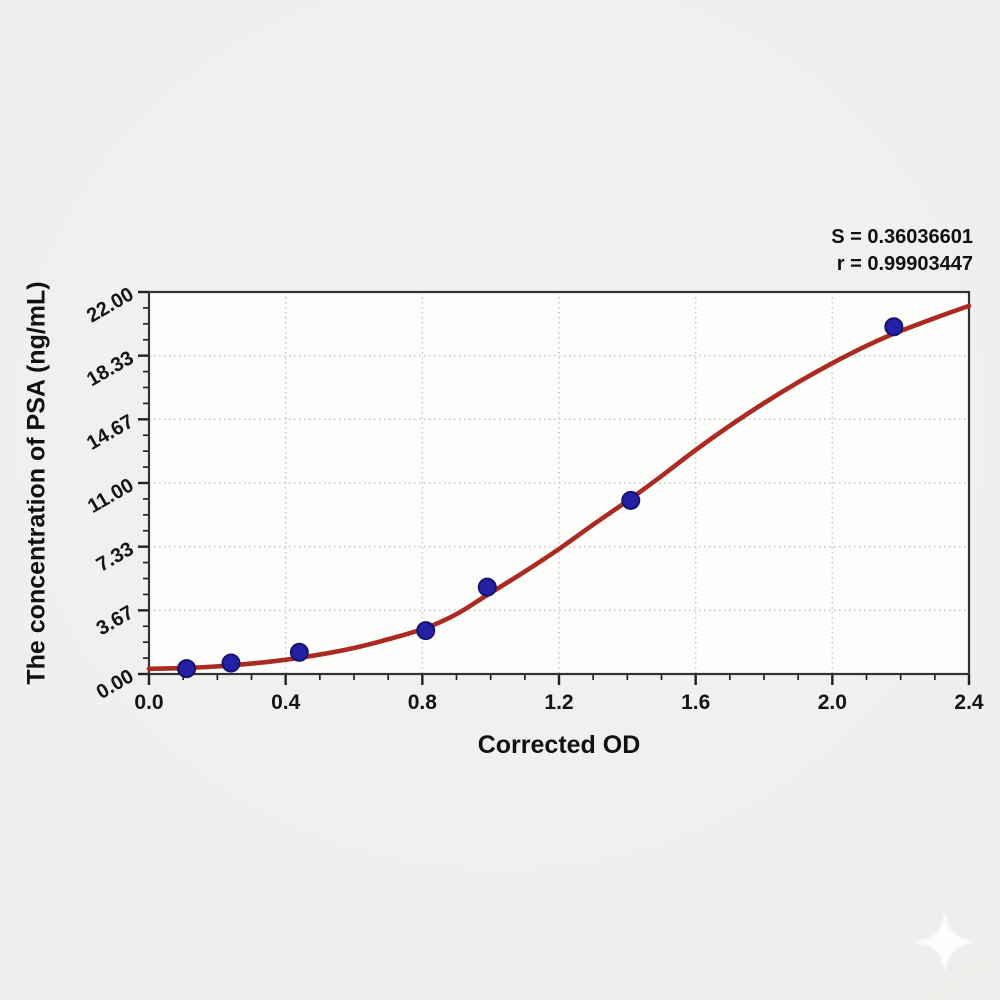 This screenshot has height=1000, width=1000. I want to click on y-tick-label: 22.00, so click(110, 305).